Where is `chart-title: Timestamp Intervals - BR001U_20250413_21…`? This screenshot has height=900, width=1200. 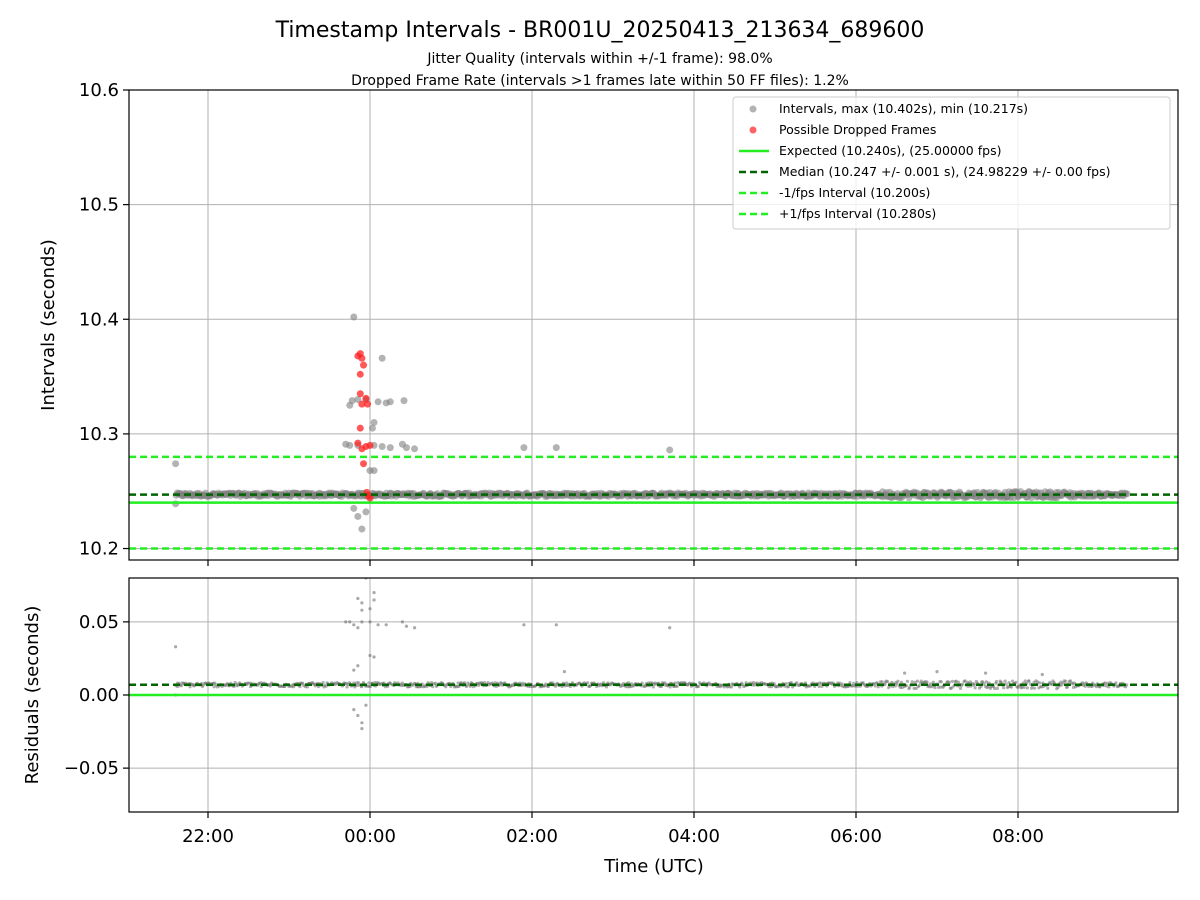
chart-title: Timestamp Intervals - BR001U_20250413_21… is located at coordinates (600, 30).